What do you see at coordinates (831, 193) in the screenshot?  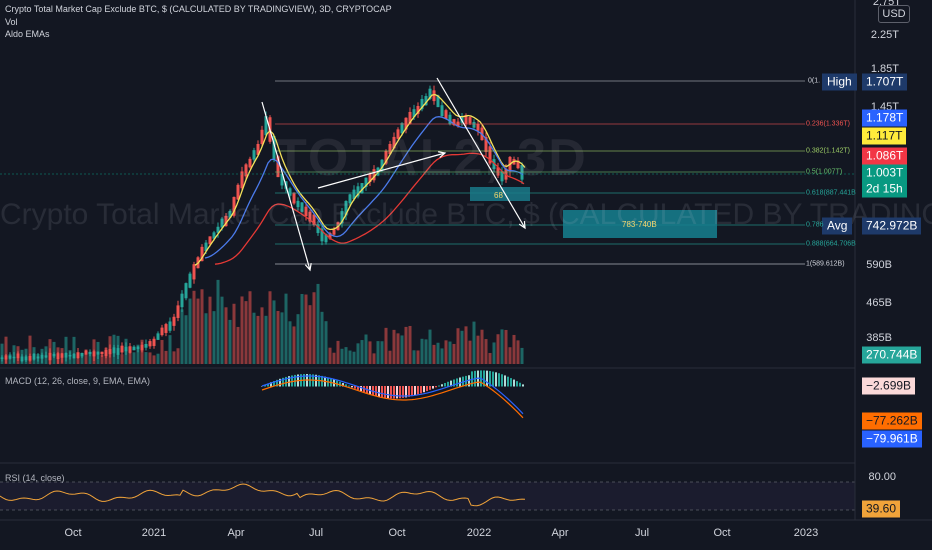 I see `fib-level-0618: 0.618(887.441B` at bounding box center [831, 193].